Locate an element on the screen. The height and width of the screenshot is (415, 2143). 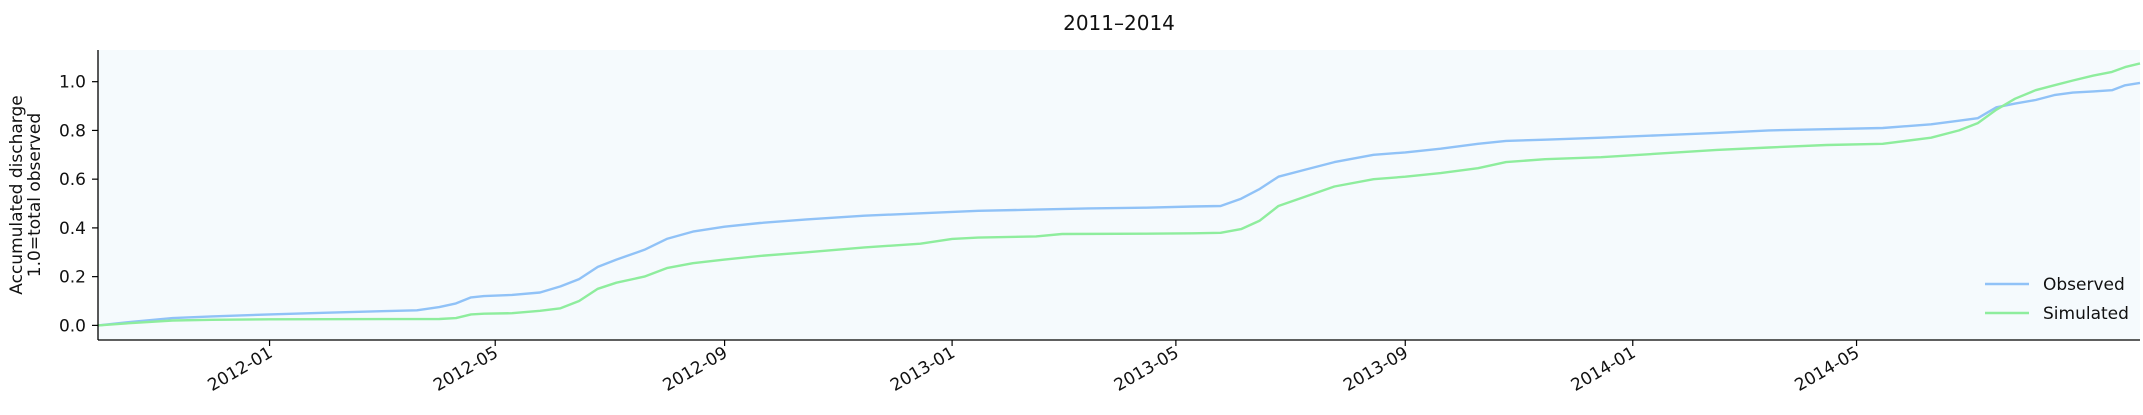
x-tick-label: 2013-09 is located at coordinates (1376, 369).